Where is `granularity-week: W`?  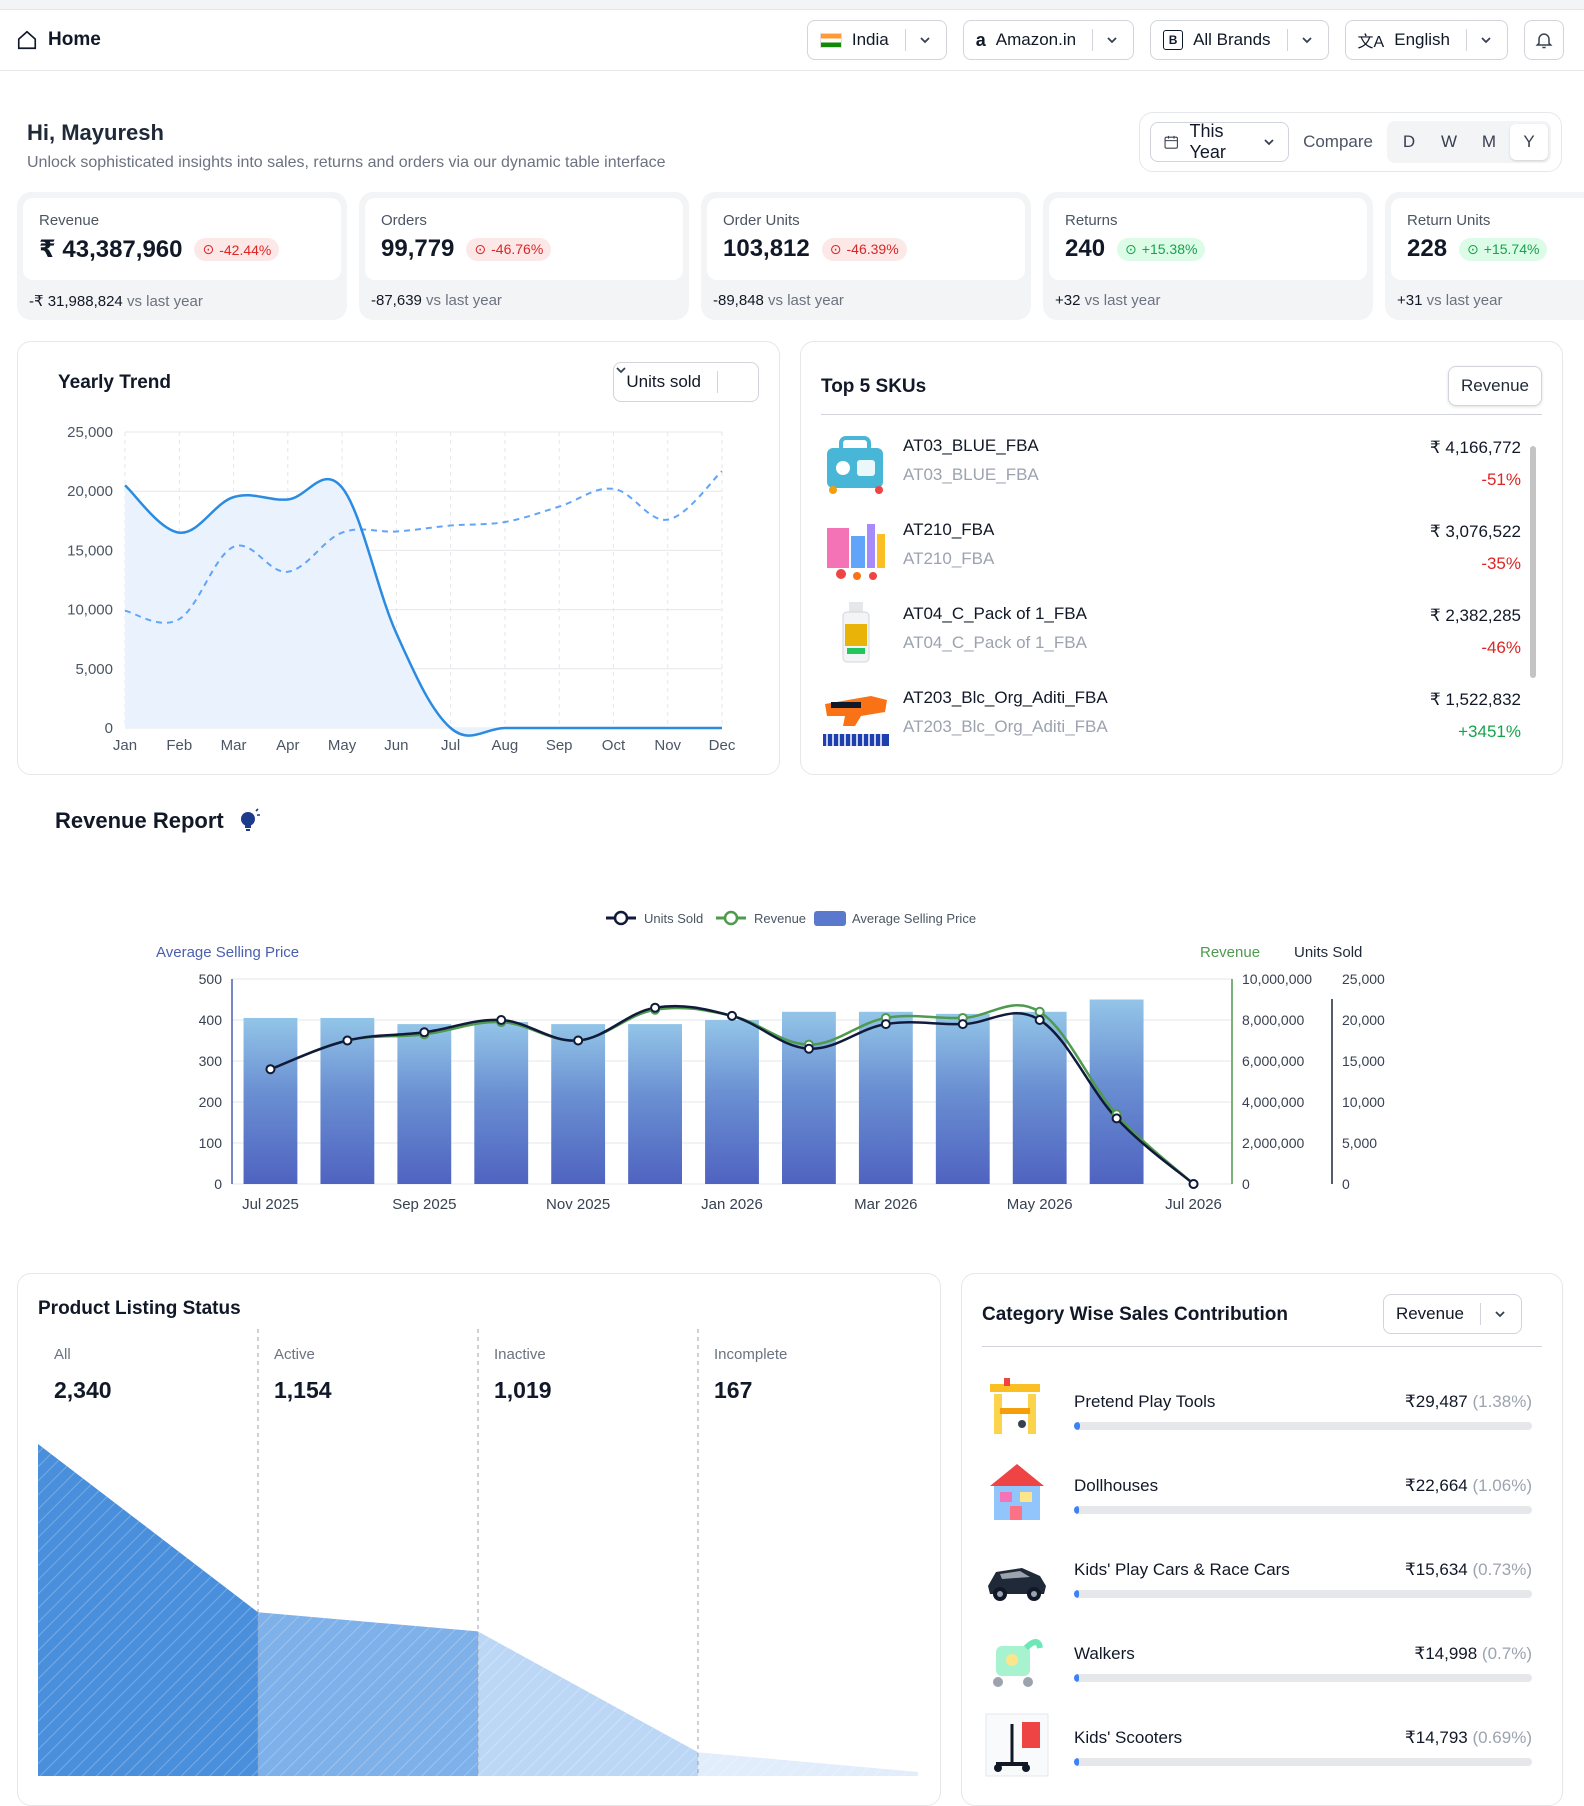 granularity-week: W is located at coordinates (1449, 141).